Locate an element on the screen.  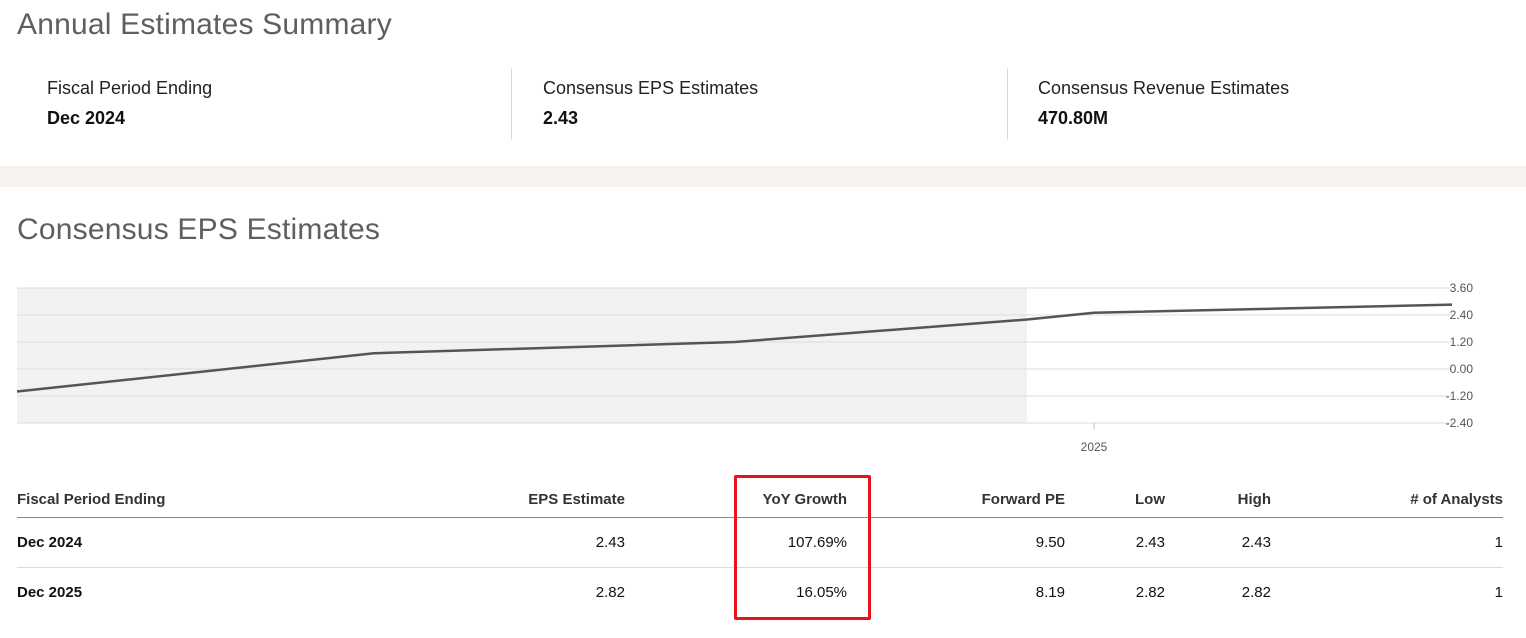
chart-y-tick-label: 1.20 is located at coordinates (1462, 342).